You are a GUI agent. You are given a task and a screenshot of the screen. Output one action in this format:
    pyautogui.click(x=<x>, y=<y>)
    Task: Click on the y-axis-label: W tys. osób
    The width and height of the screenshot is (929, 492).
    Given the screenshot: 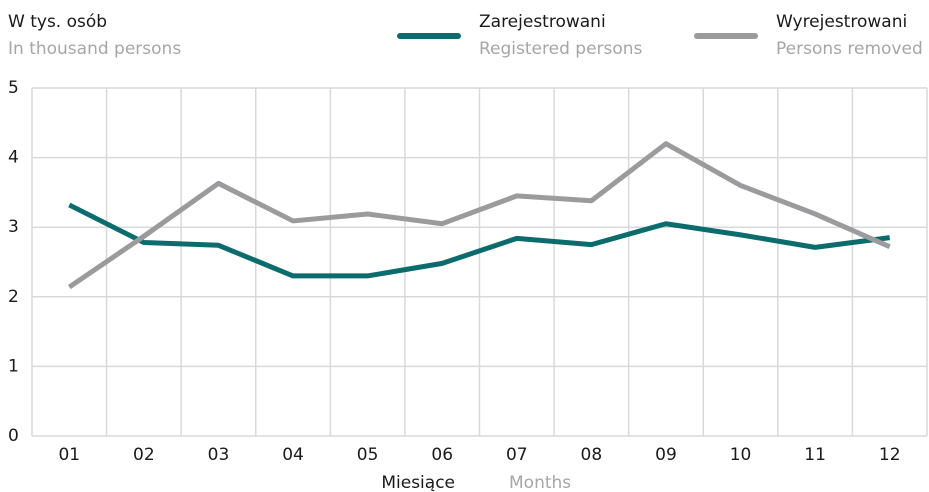 What is the action you would take?
    pyautogui.click(x=57, y=22)
    